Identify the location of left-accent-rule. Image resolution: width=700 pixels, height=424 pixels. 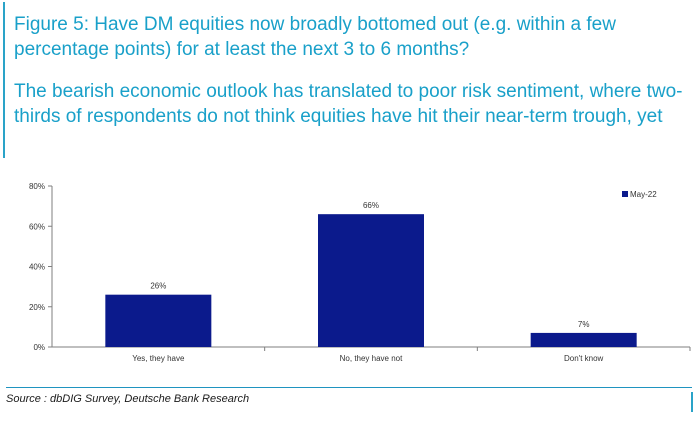
(4, 80).